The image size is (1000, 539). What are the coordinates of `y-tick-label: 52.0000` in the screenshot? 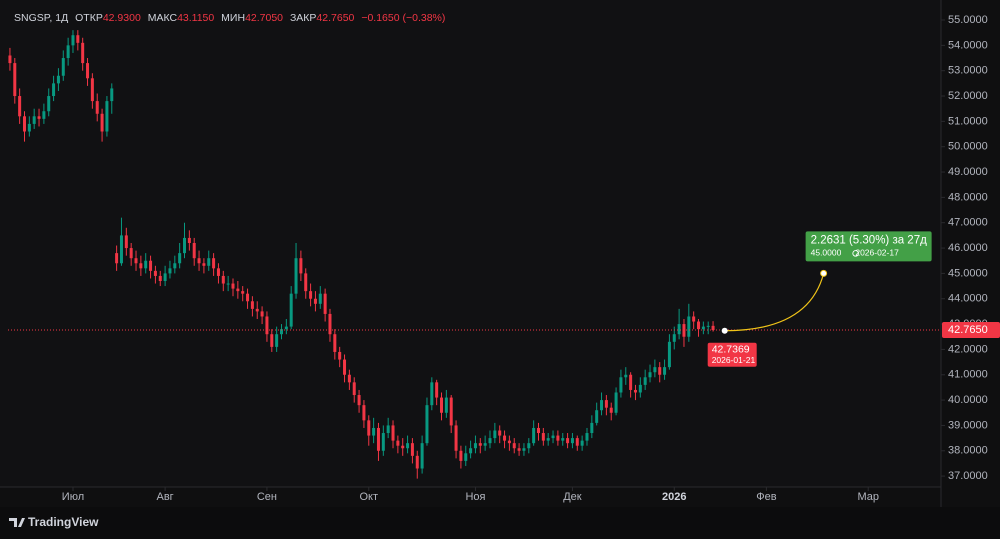 It's located at (968, 96).